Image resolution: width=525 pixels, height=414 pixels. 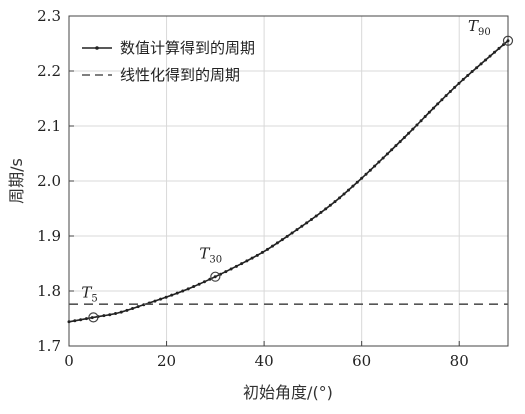 I want to click on x-tick-label: 20, so click(x=166, y=361).